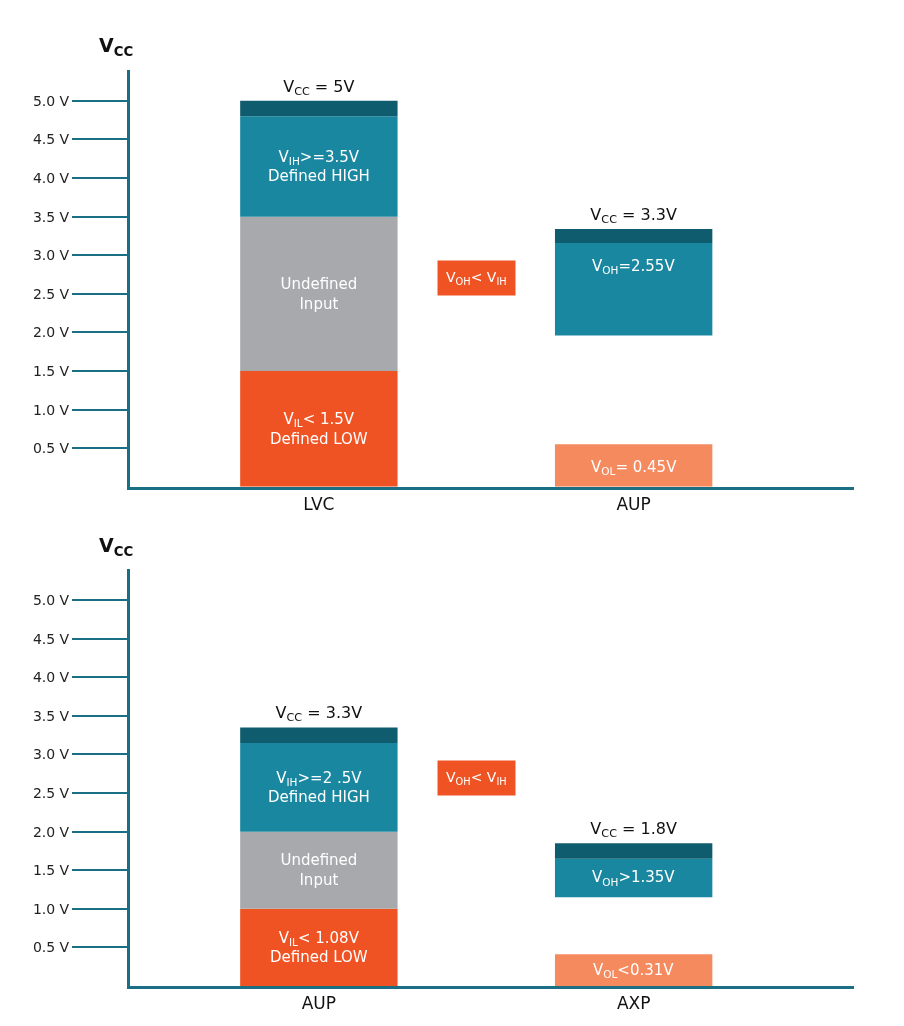 This screenshot has height=1026, width=904. I want to click on annotation: V$_{OH}$=2.55V, so click(634, 267).